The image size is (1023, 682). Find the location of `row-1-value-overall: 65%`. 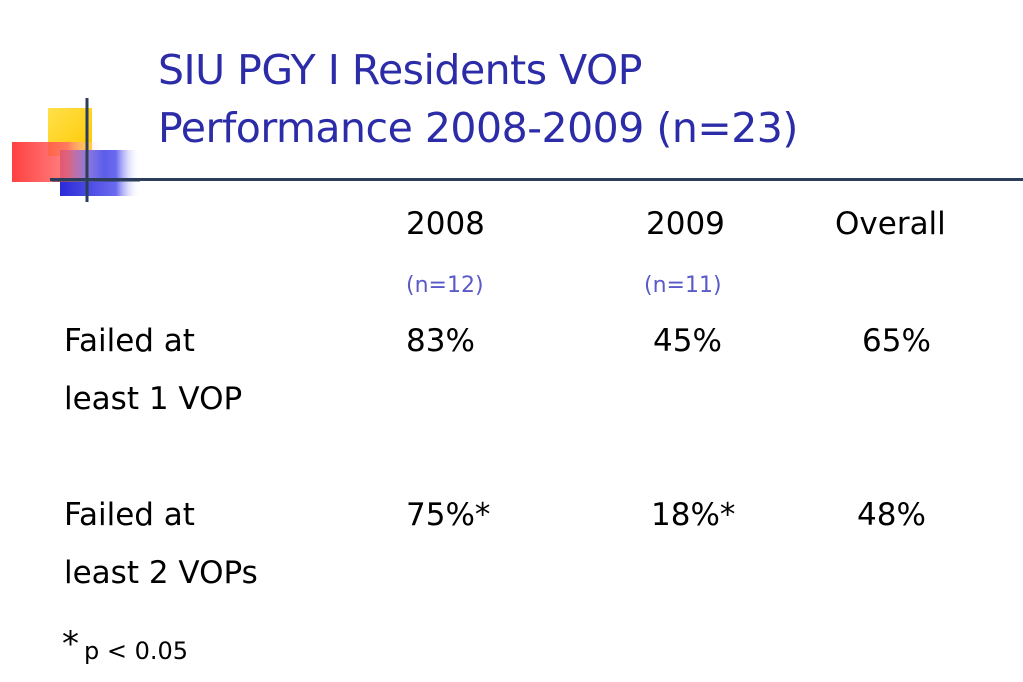

row-1-value-overall: 65% is located at coordinates (896, 341).